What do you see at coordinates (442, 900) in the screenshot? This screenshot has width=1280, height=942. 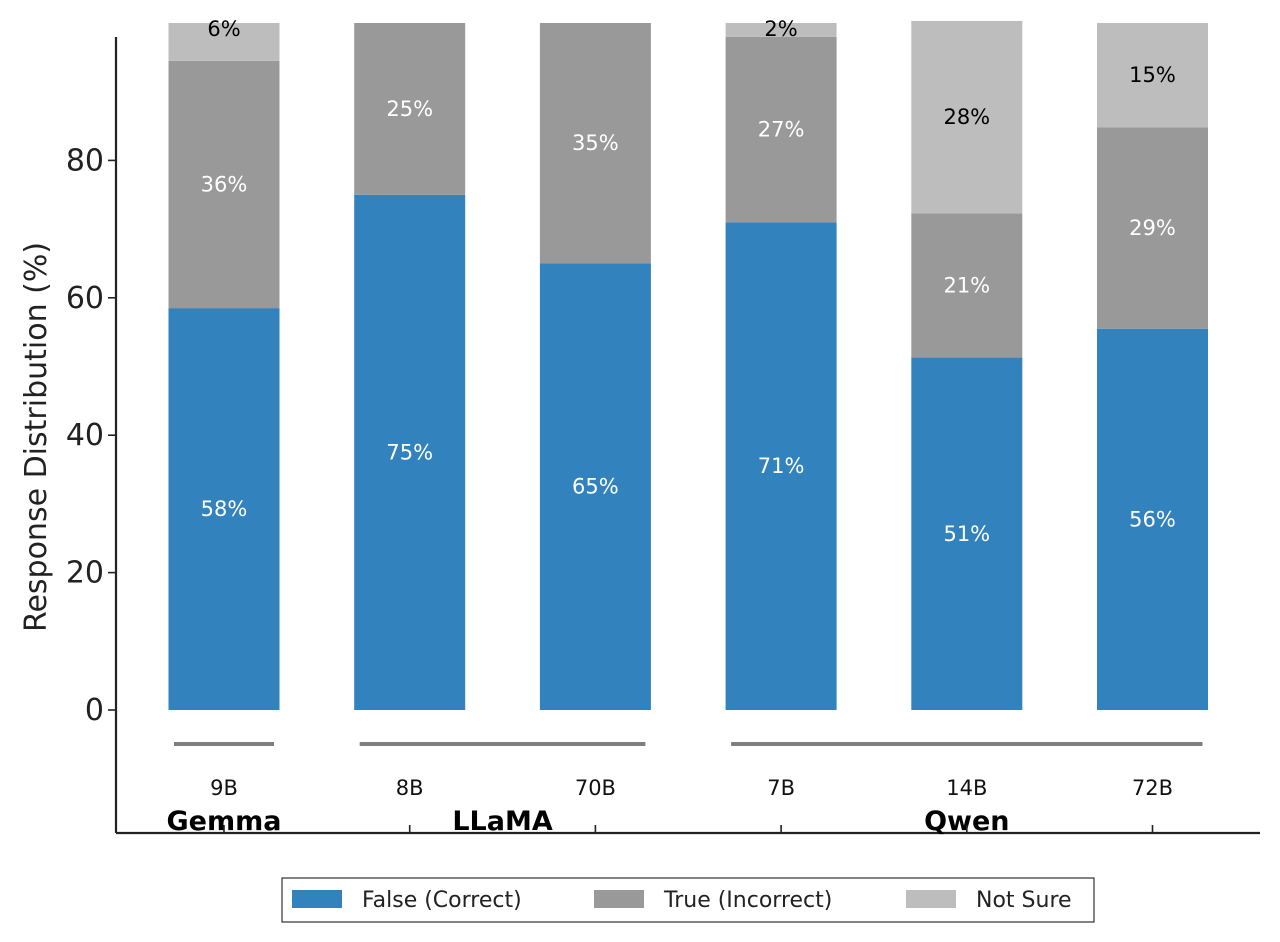 I see `legend-label: False (Correct)` at bounding box center [442, 900].